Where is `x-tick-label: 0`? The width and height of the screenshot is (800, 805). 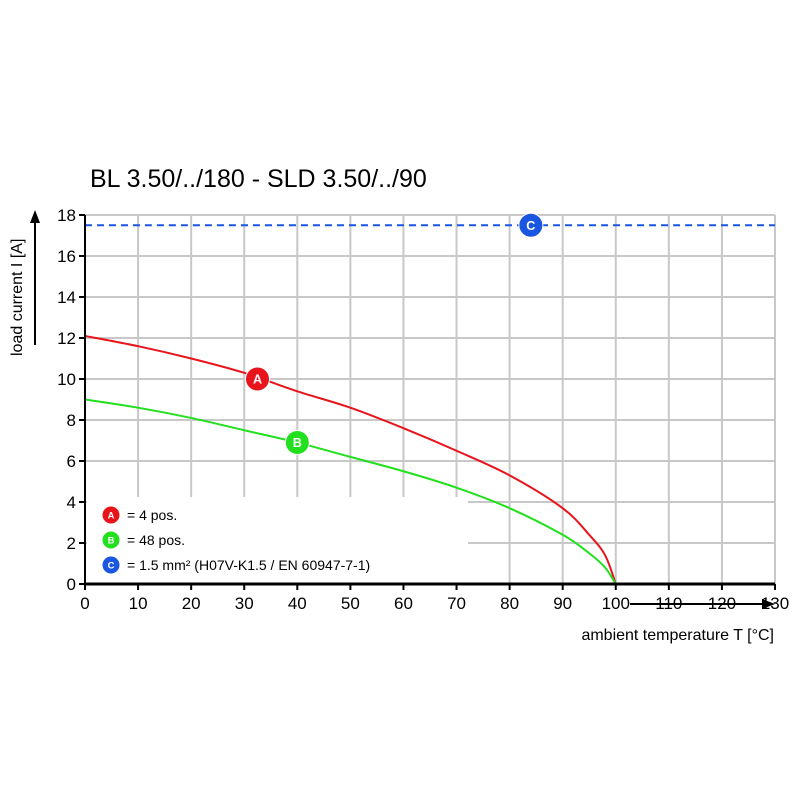 x-tick-label: 0 is located at coordinates (84, 603).